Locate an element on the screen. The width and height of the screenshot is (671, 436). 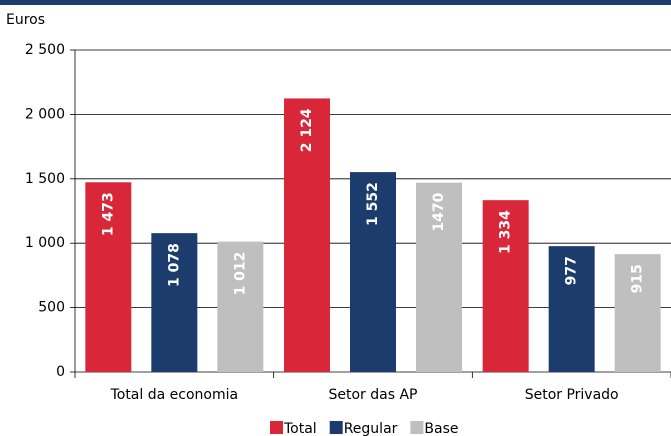
y-tick-label: 2 500 is located at coordinates (45, 50).